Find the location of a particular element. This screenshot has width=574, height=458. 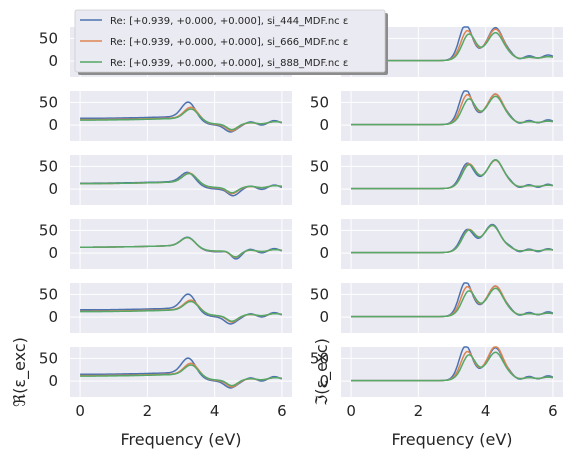

panel-real-r3: 050 is located at coordinates (165, 244).